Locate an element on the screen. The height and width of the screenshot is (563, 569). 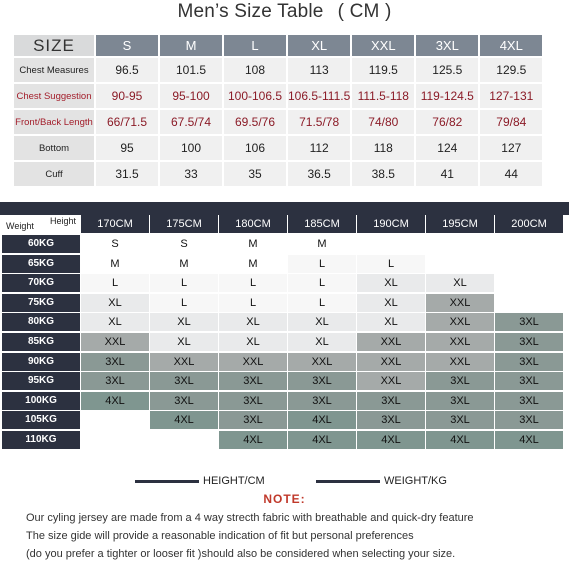
measure-row: Cuff 31.5 33 35 36.5 38.5 41 44 is located at coordinates (278, 174).